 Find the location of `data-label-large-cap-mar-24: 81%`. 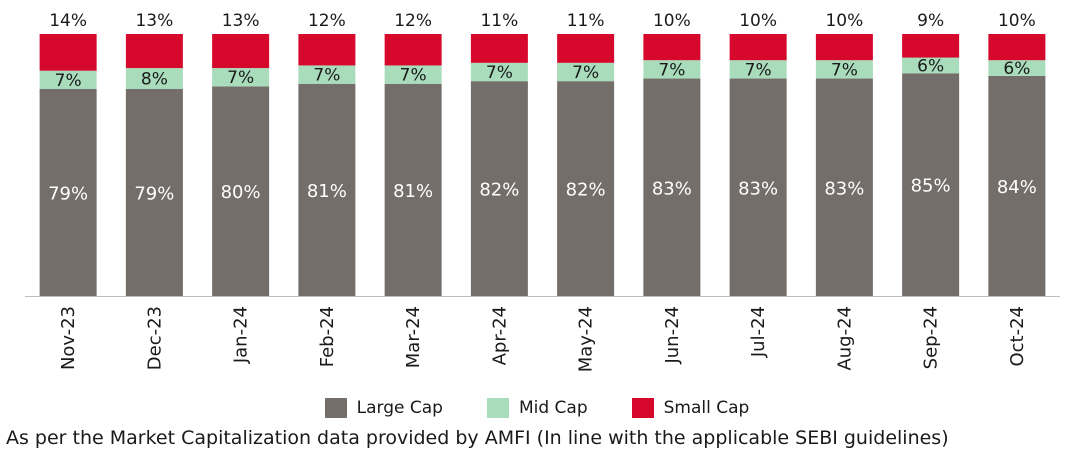

data-label-large-cap-mar-24: 81% is located at coordinates (413, 191).